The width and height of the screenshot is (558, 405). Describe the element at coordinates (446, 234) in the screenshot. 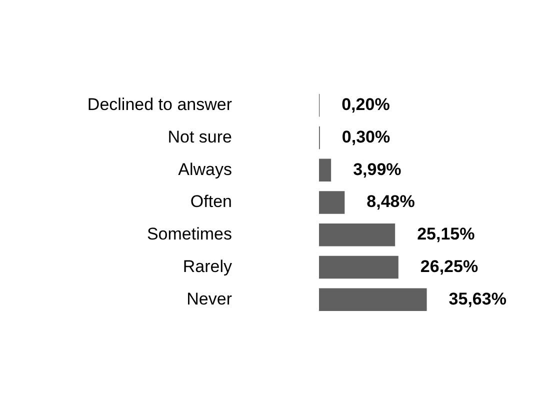

I see `data-label: 25,15%` at that location.